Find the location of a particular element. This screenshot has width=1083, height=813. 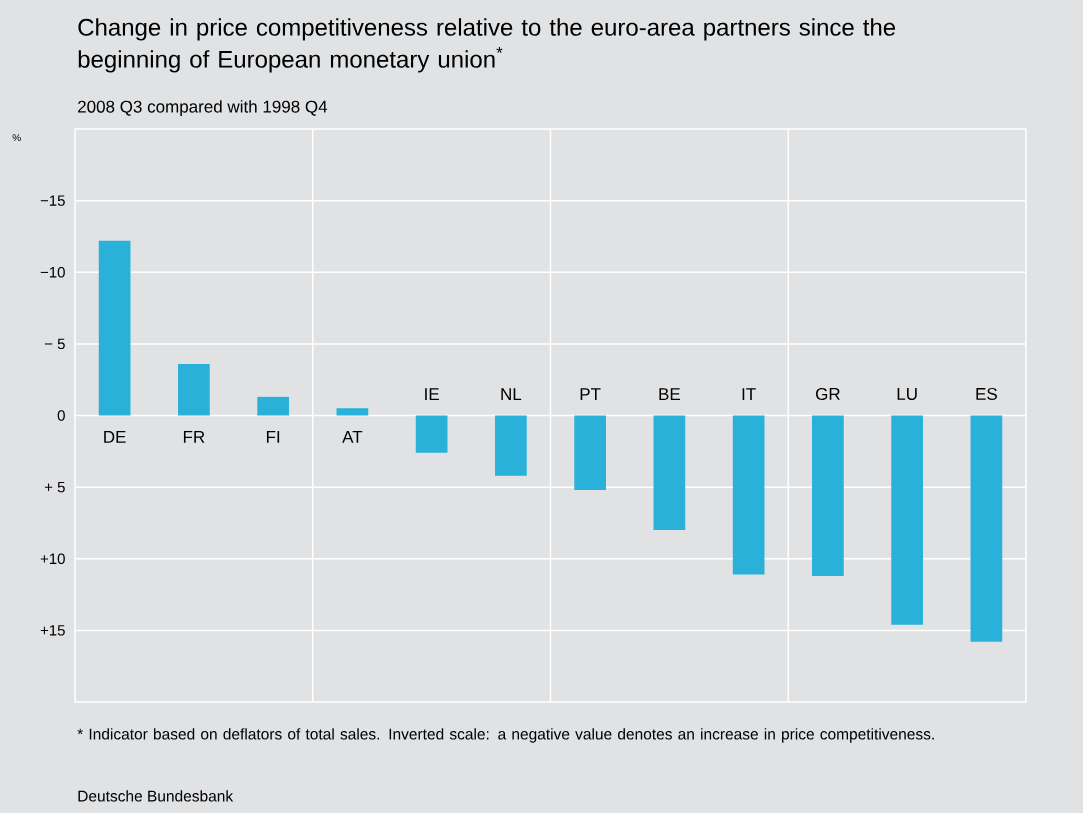

x-tick-label: IT is located at coordinates (749, 394).